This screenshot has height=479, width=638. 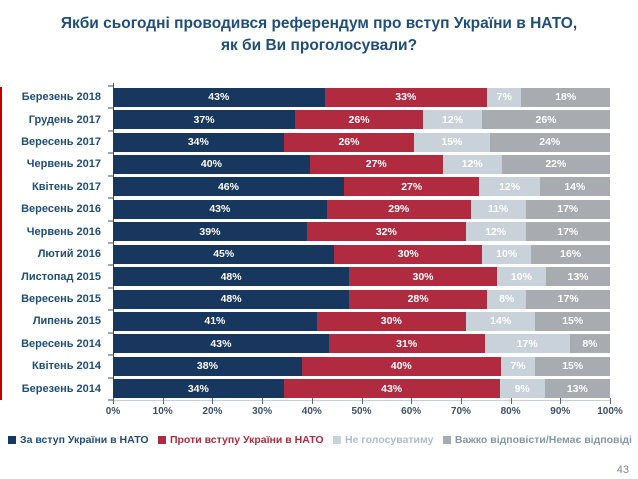 What do you see at coordinates (498, 209) in the screenshot?
I see `bar-segment-wont-vote: 11%` at bounding box center [498, 209].